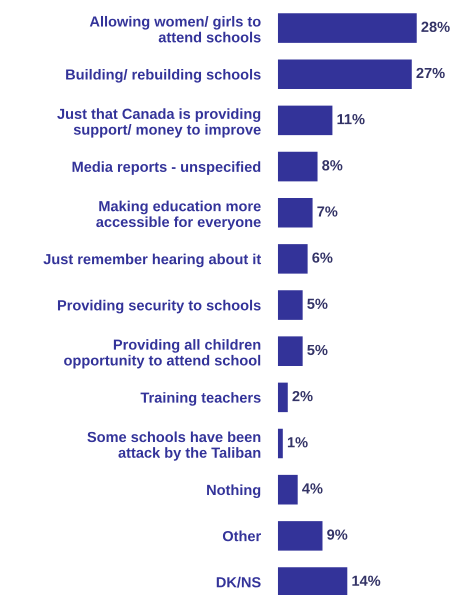 Image resolution: width=457 pixels, height=595 pixels. What do you see at coordinates (159, 307) in the screenshot?
I see `y-tick-label: Providing security to schools` at bounding box center [159, 307].